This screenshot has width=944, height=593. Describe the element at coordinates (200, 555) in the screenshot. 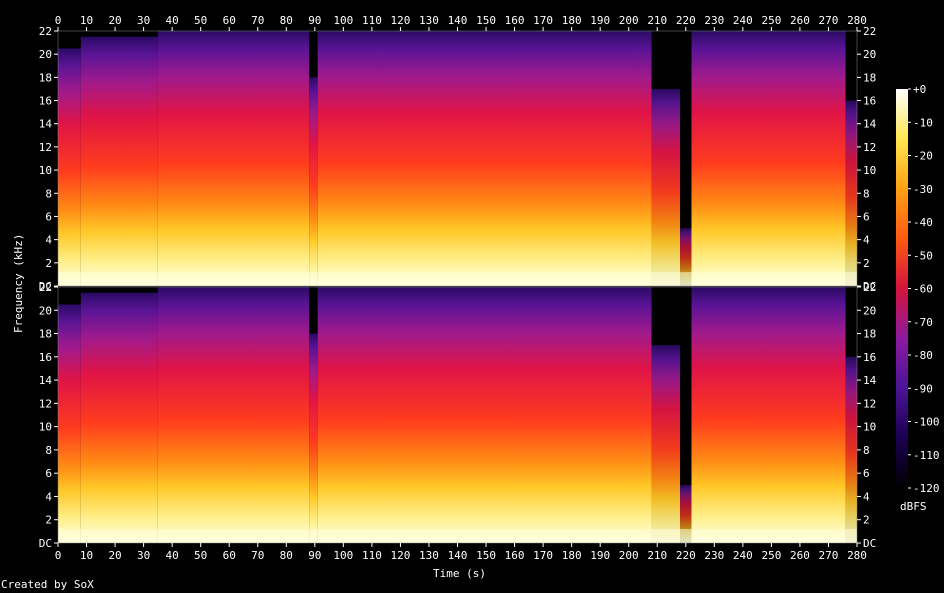

I see `x-tick-label-bottom: 50` at that location.